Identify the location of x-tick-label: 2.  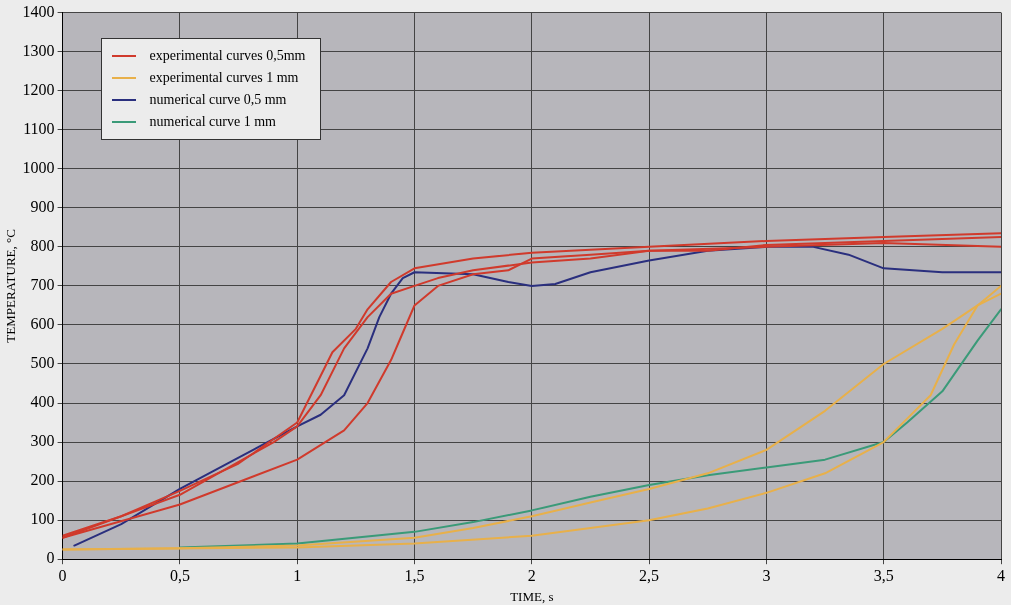
(531, 575).